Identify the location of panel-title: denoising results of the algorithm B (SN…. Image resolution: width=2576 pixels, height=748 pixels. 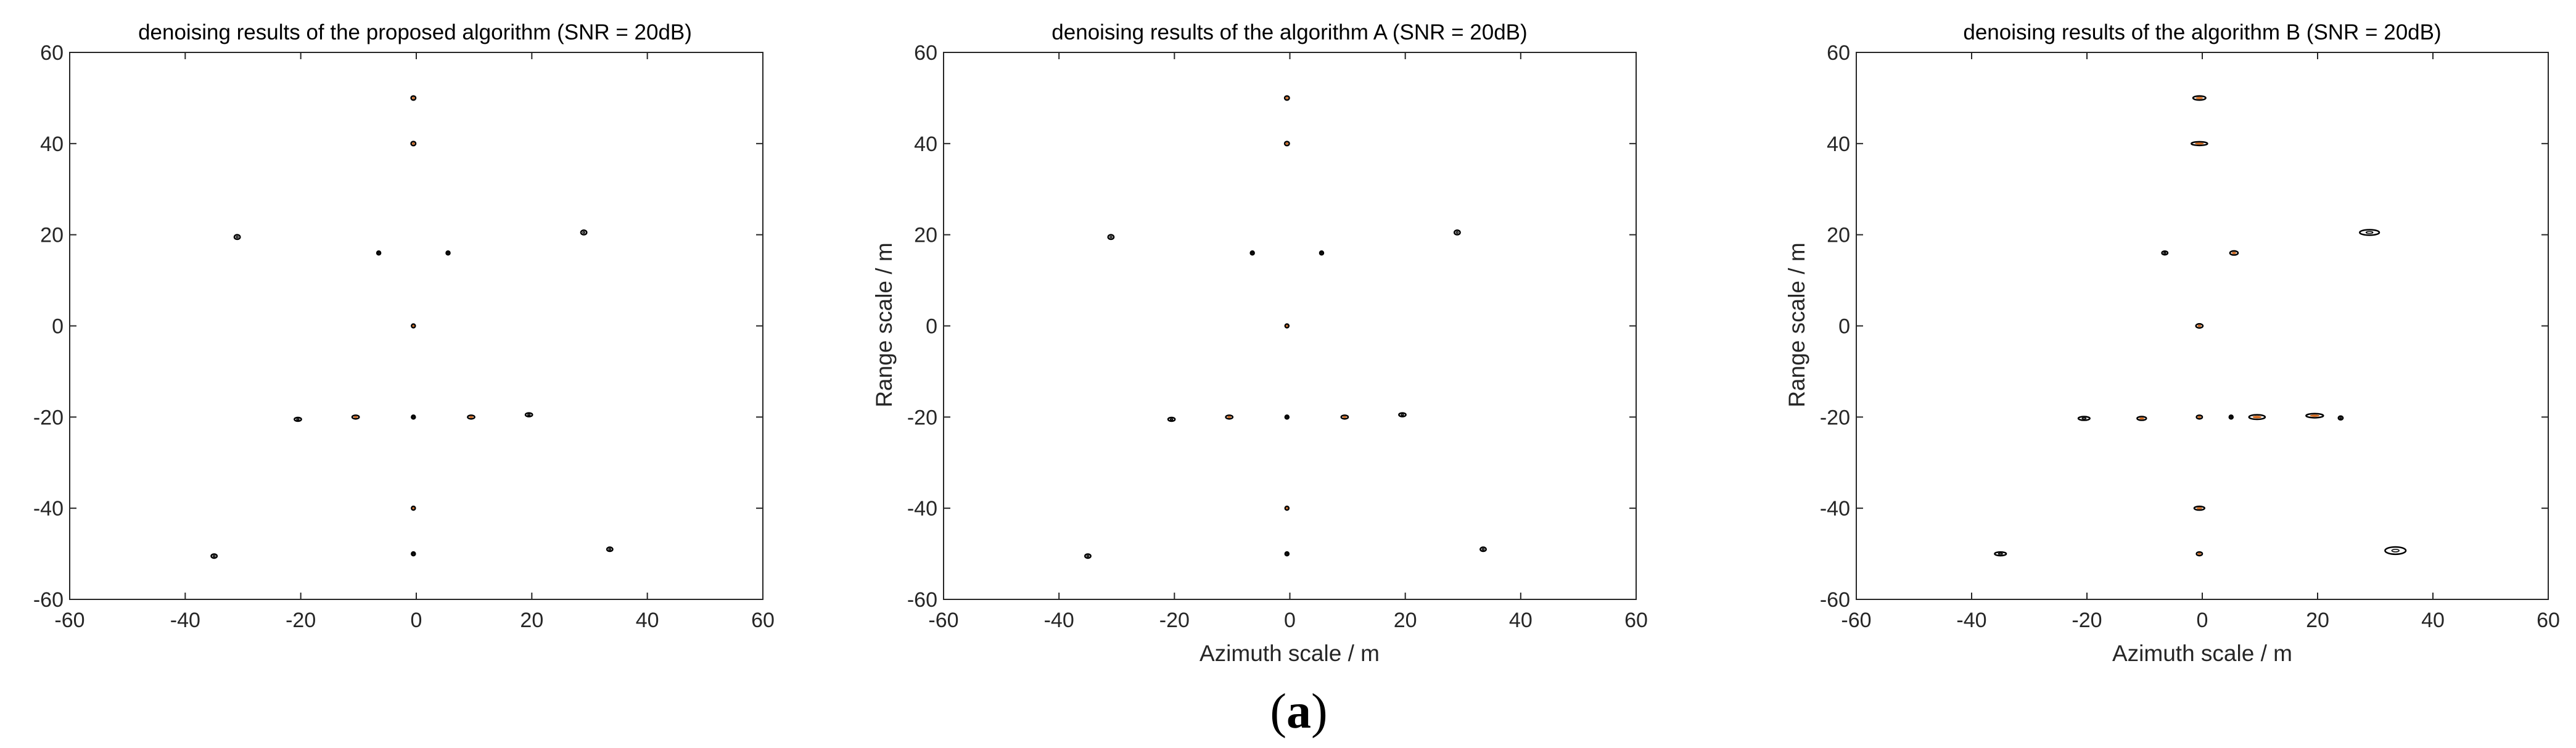
(2202, 32).